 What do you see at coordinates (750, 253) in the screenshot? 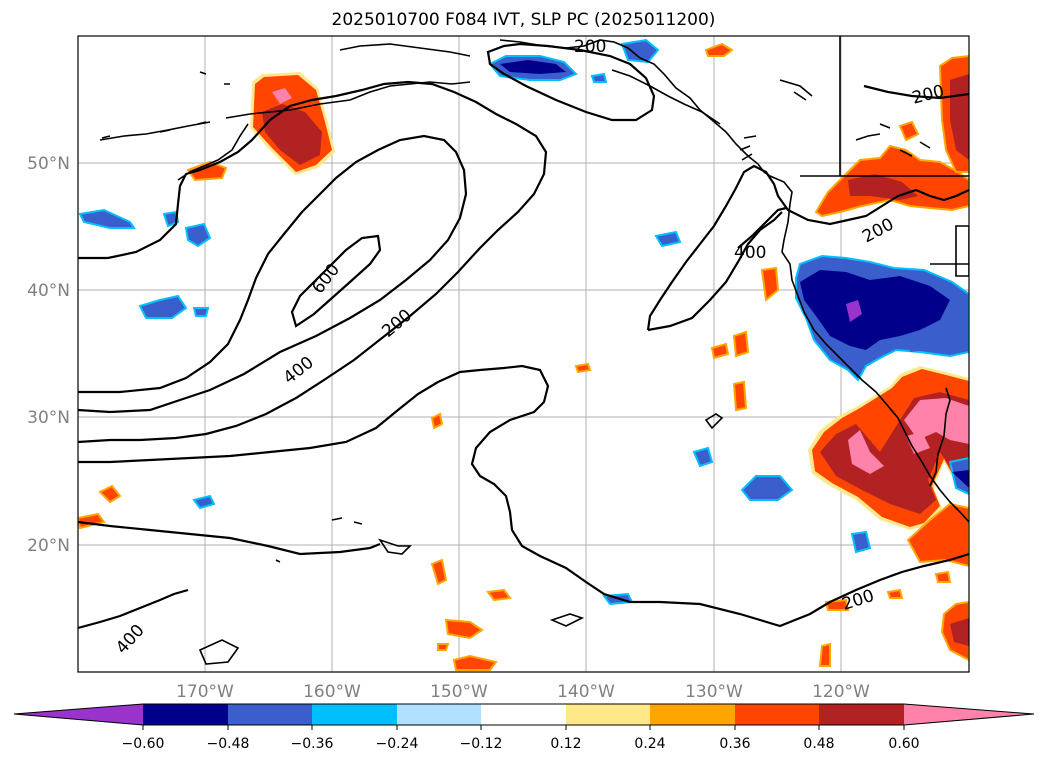
I see `contour-label: 400` at bounding box center [750, 253].